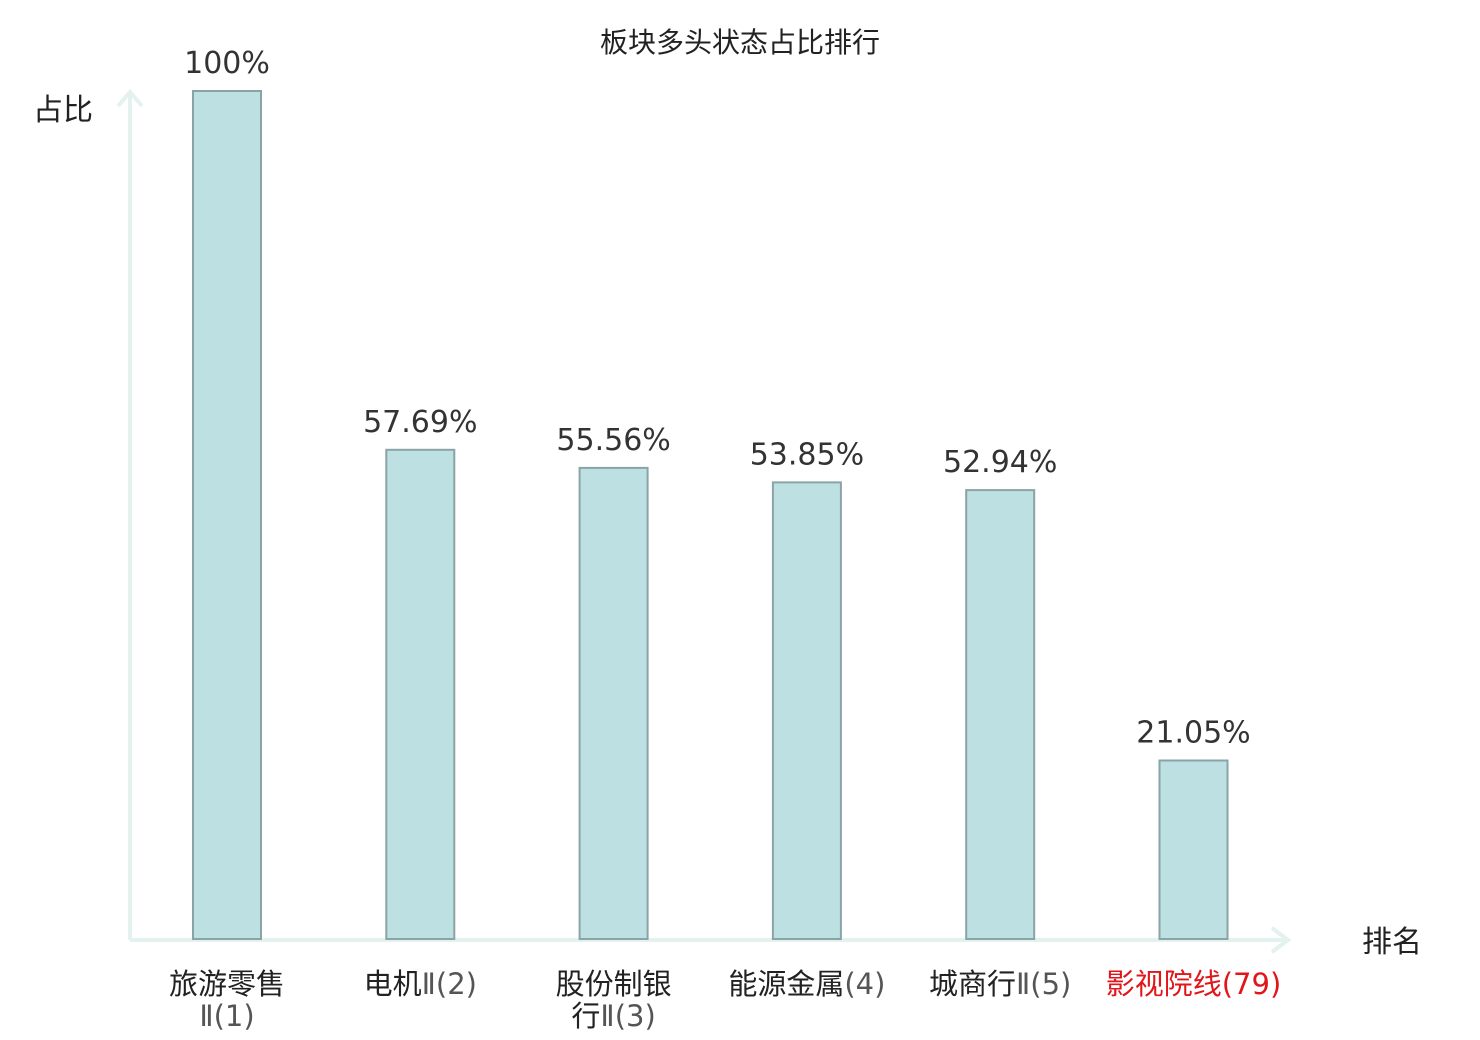 The height and width of the screenshot is (1040, 1480). Describe the element at coordinates (449, 984) in the screenshot. I see `category-label-2-part: Ⅱ(2)` at that location.